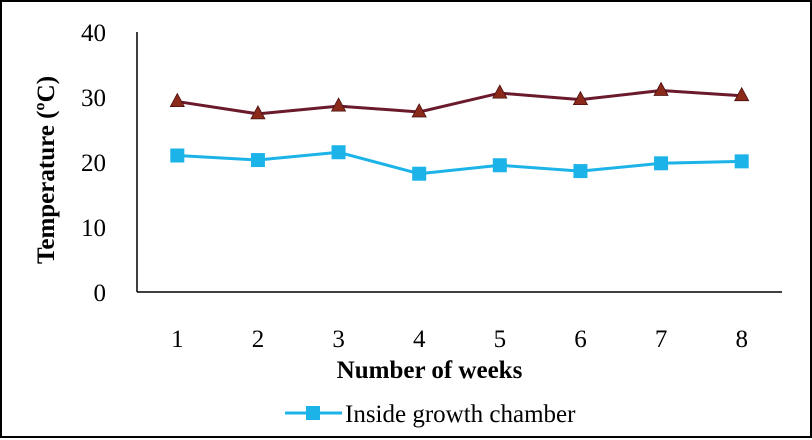 The height and width of the screenshot is (440, 812). What do you see at coordinates (741, 339) in the screenshot?
I see `x-tick-label: 8` at bounding box center [741, 339].